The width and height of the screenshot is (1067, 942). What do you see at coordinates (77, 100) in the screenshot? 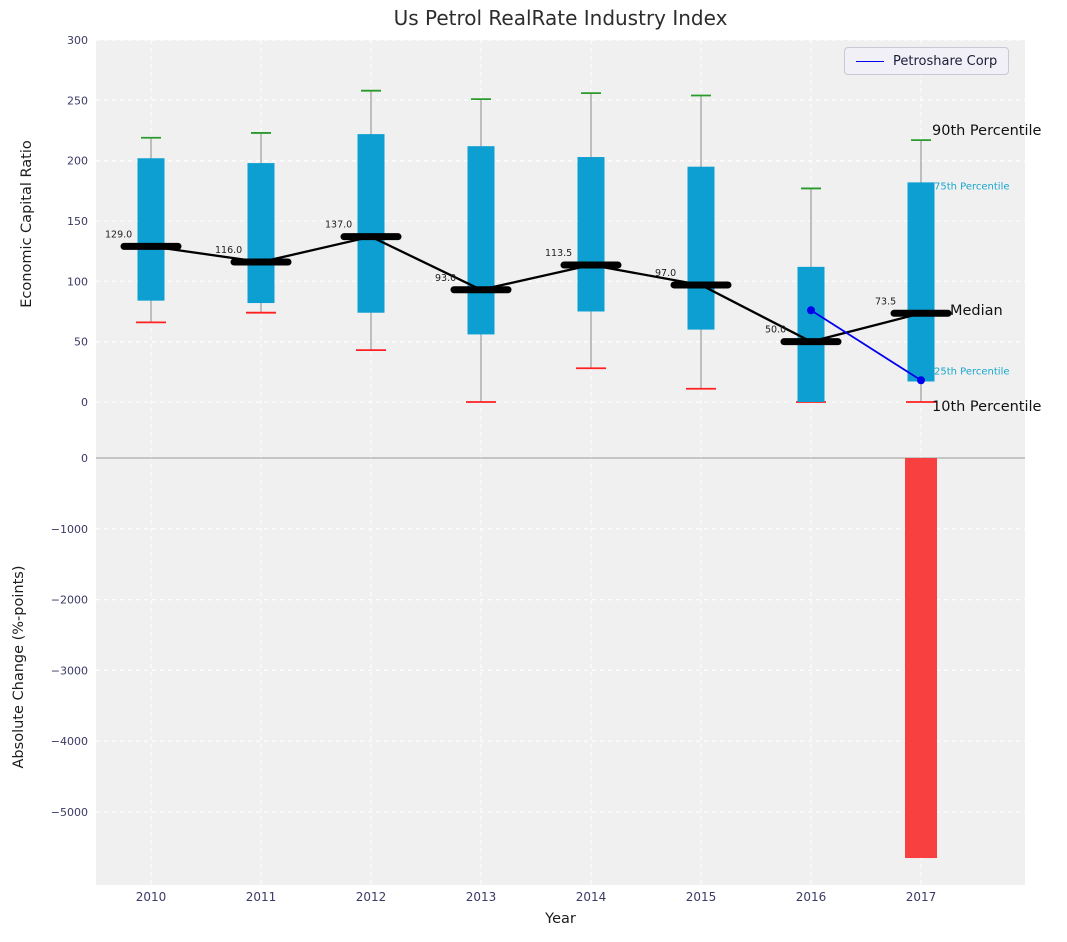
I see `svg-text: 250` at bounding box center [77, 100].